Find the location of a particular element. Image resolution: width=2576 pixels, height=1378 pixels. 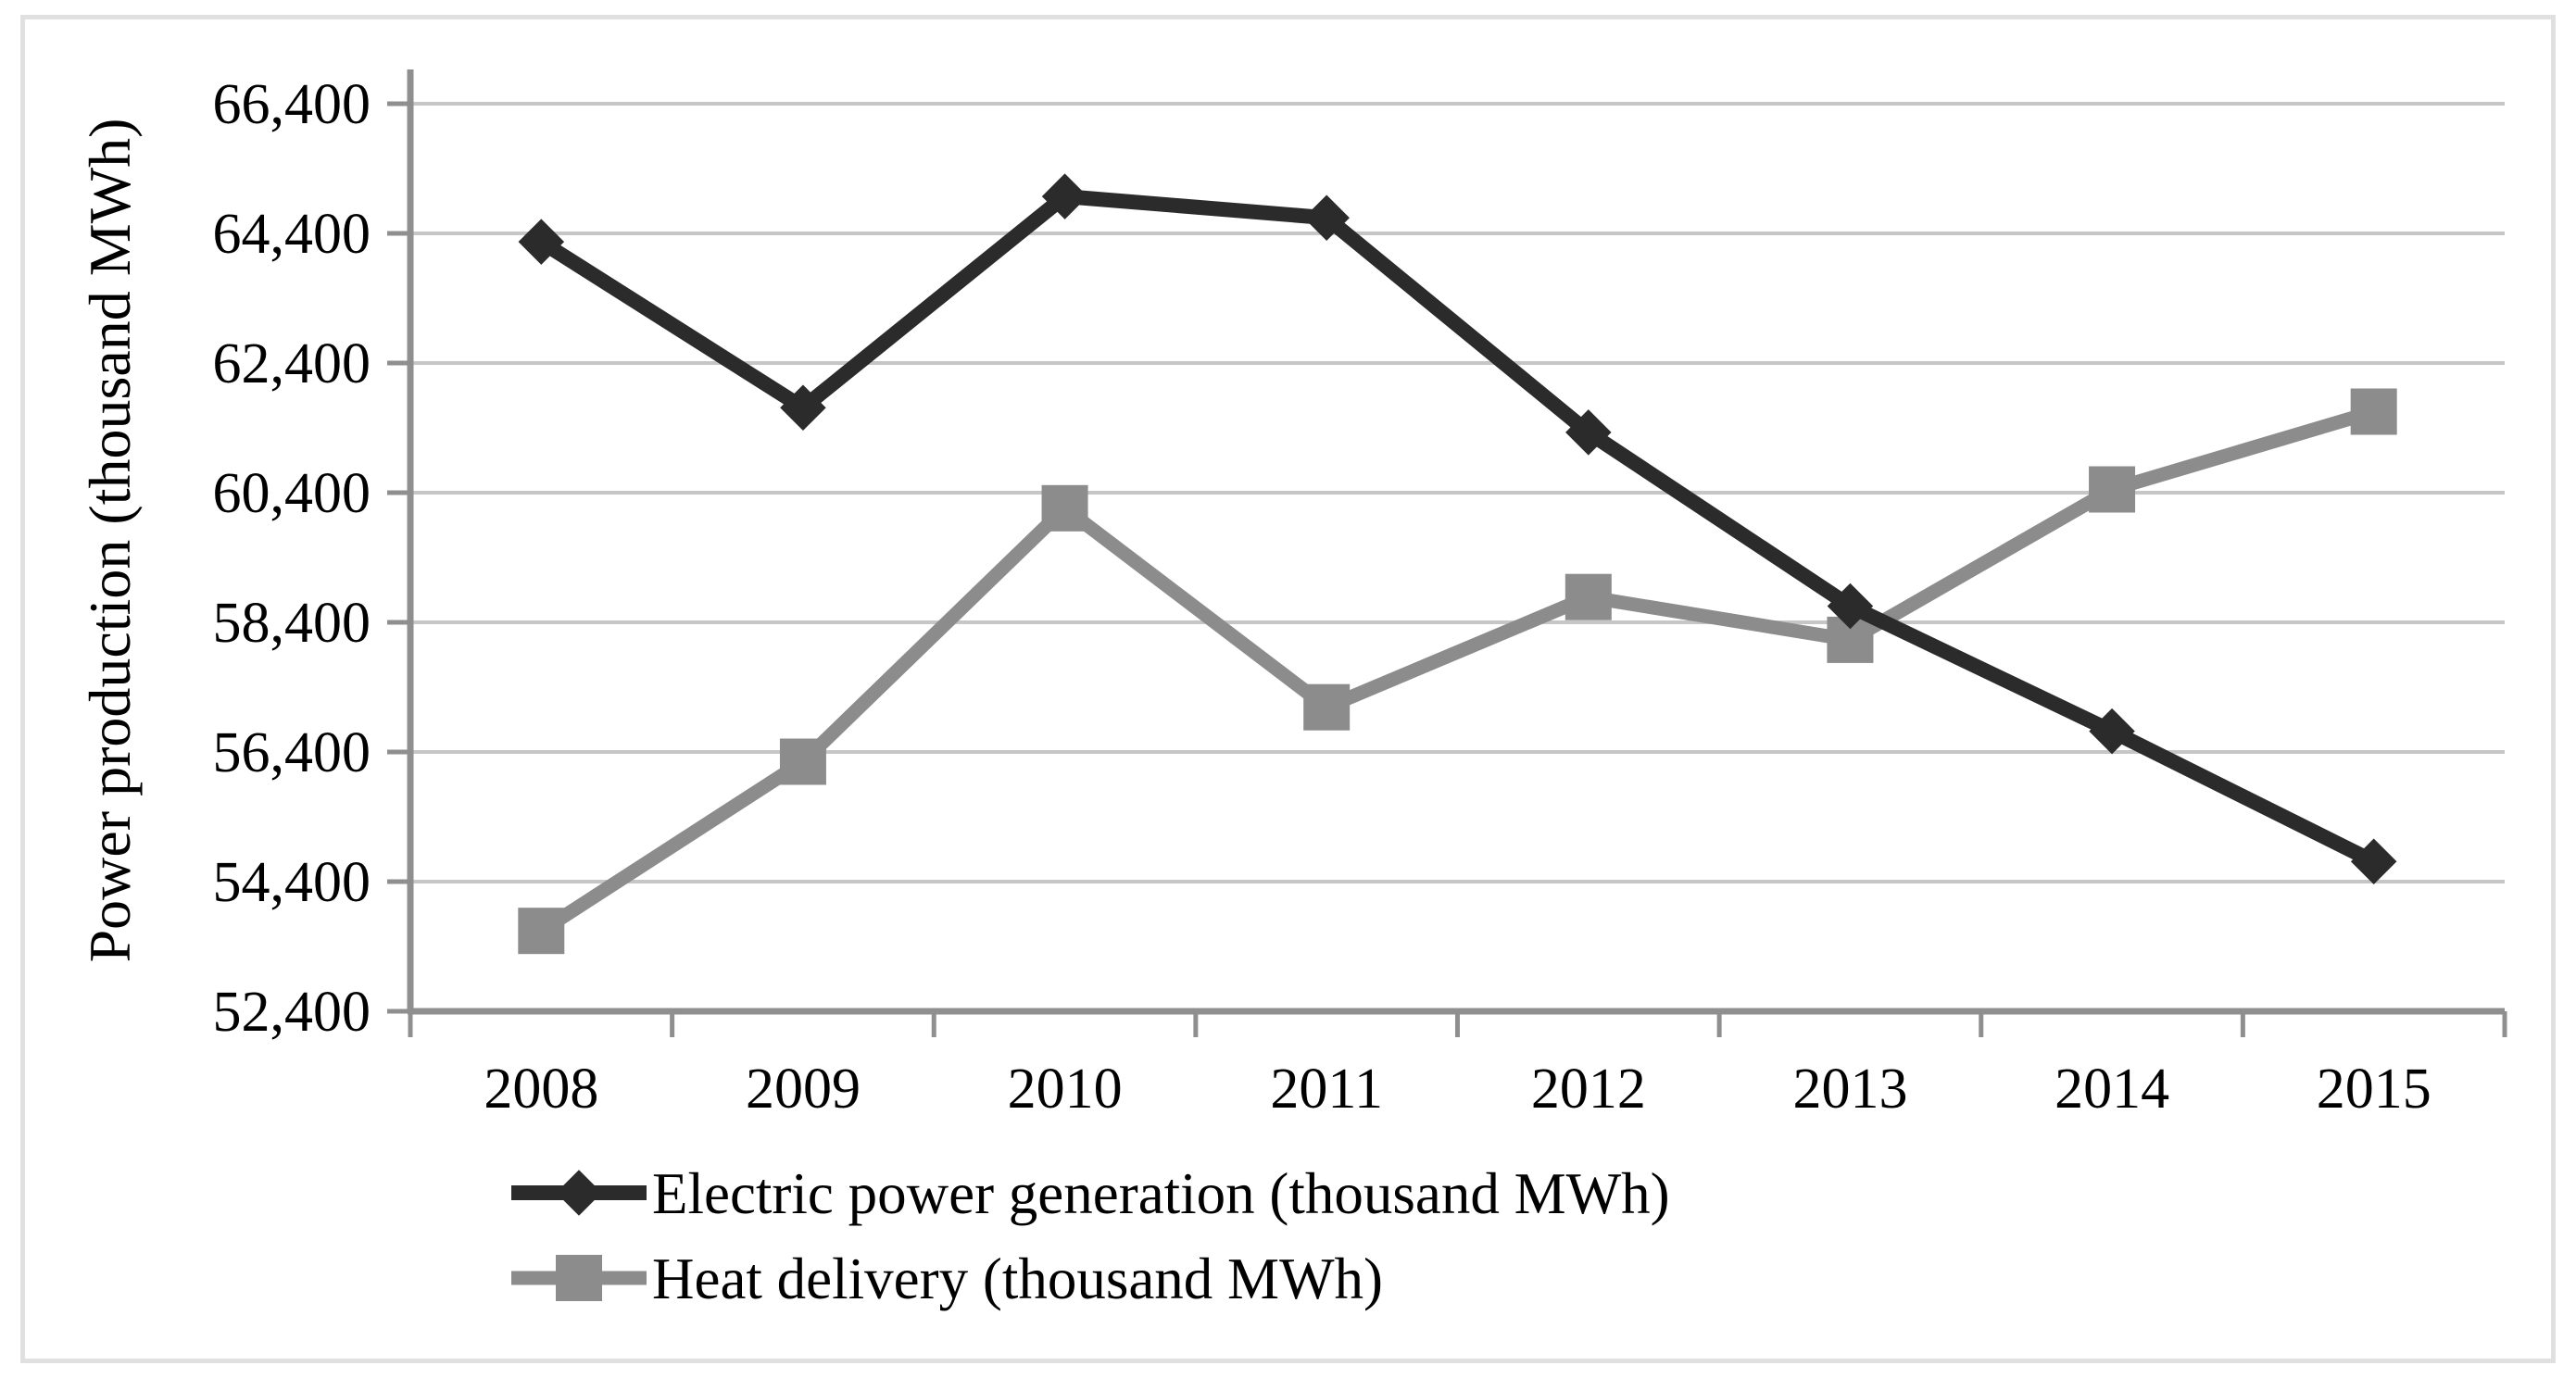

x-category-label: 2011 is located at coordinates (1326, 1089).